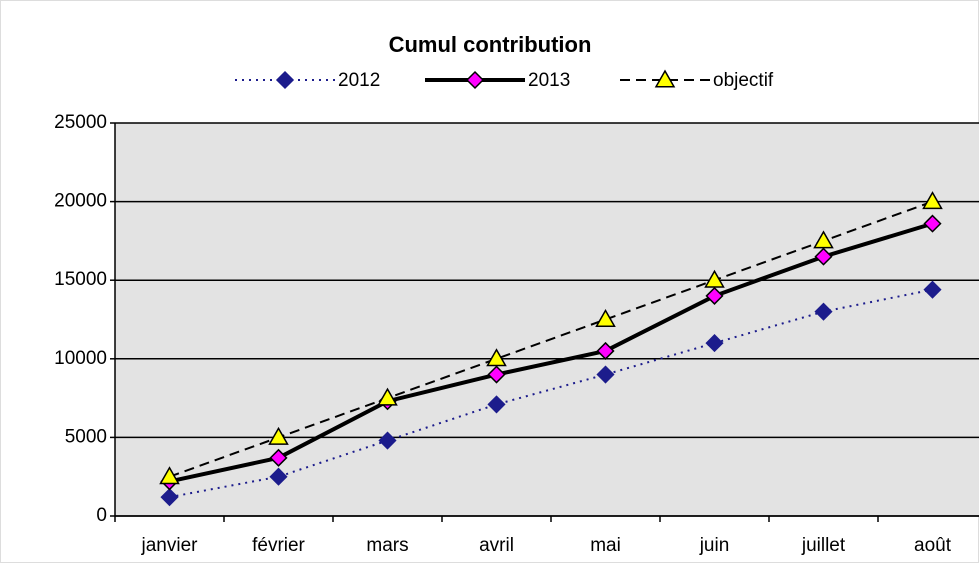  I want to click on y-tick-label: 0, so click(101, 515).